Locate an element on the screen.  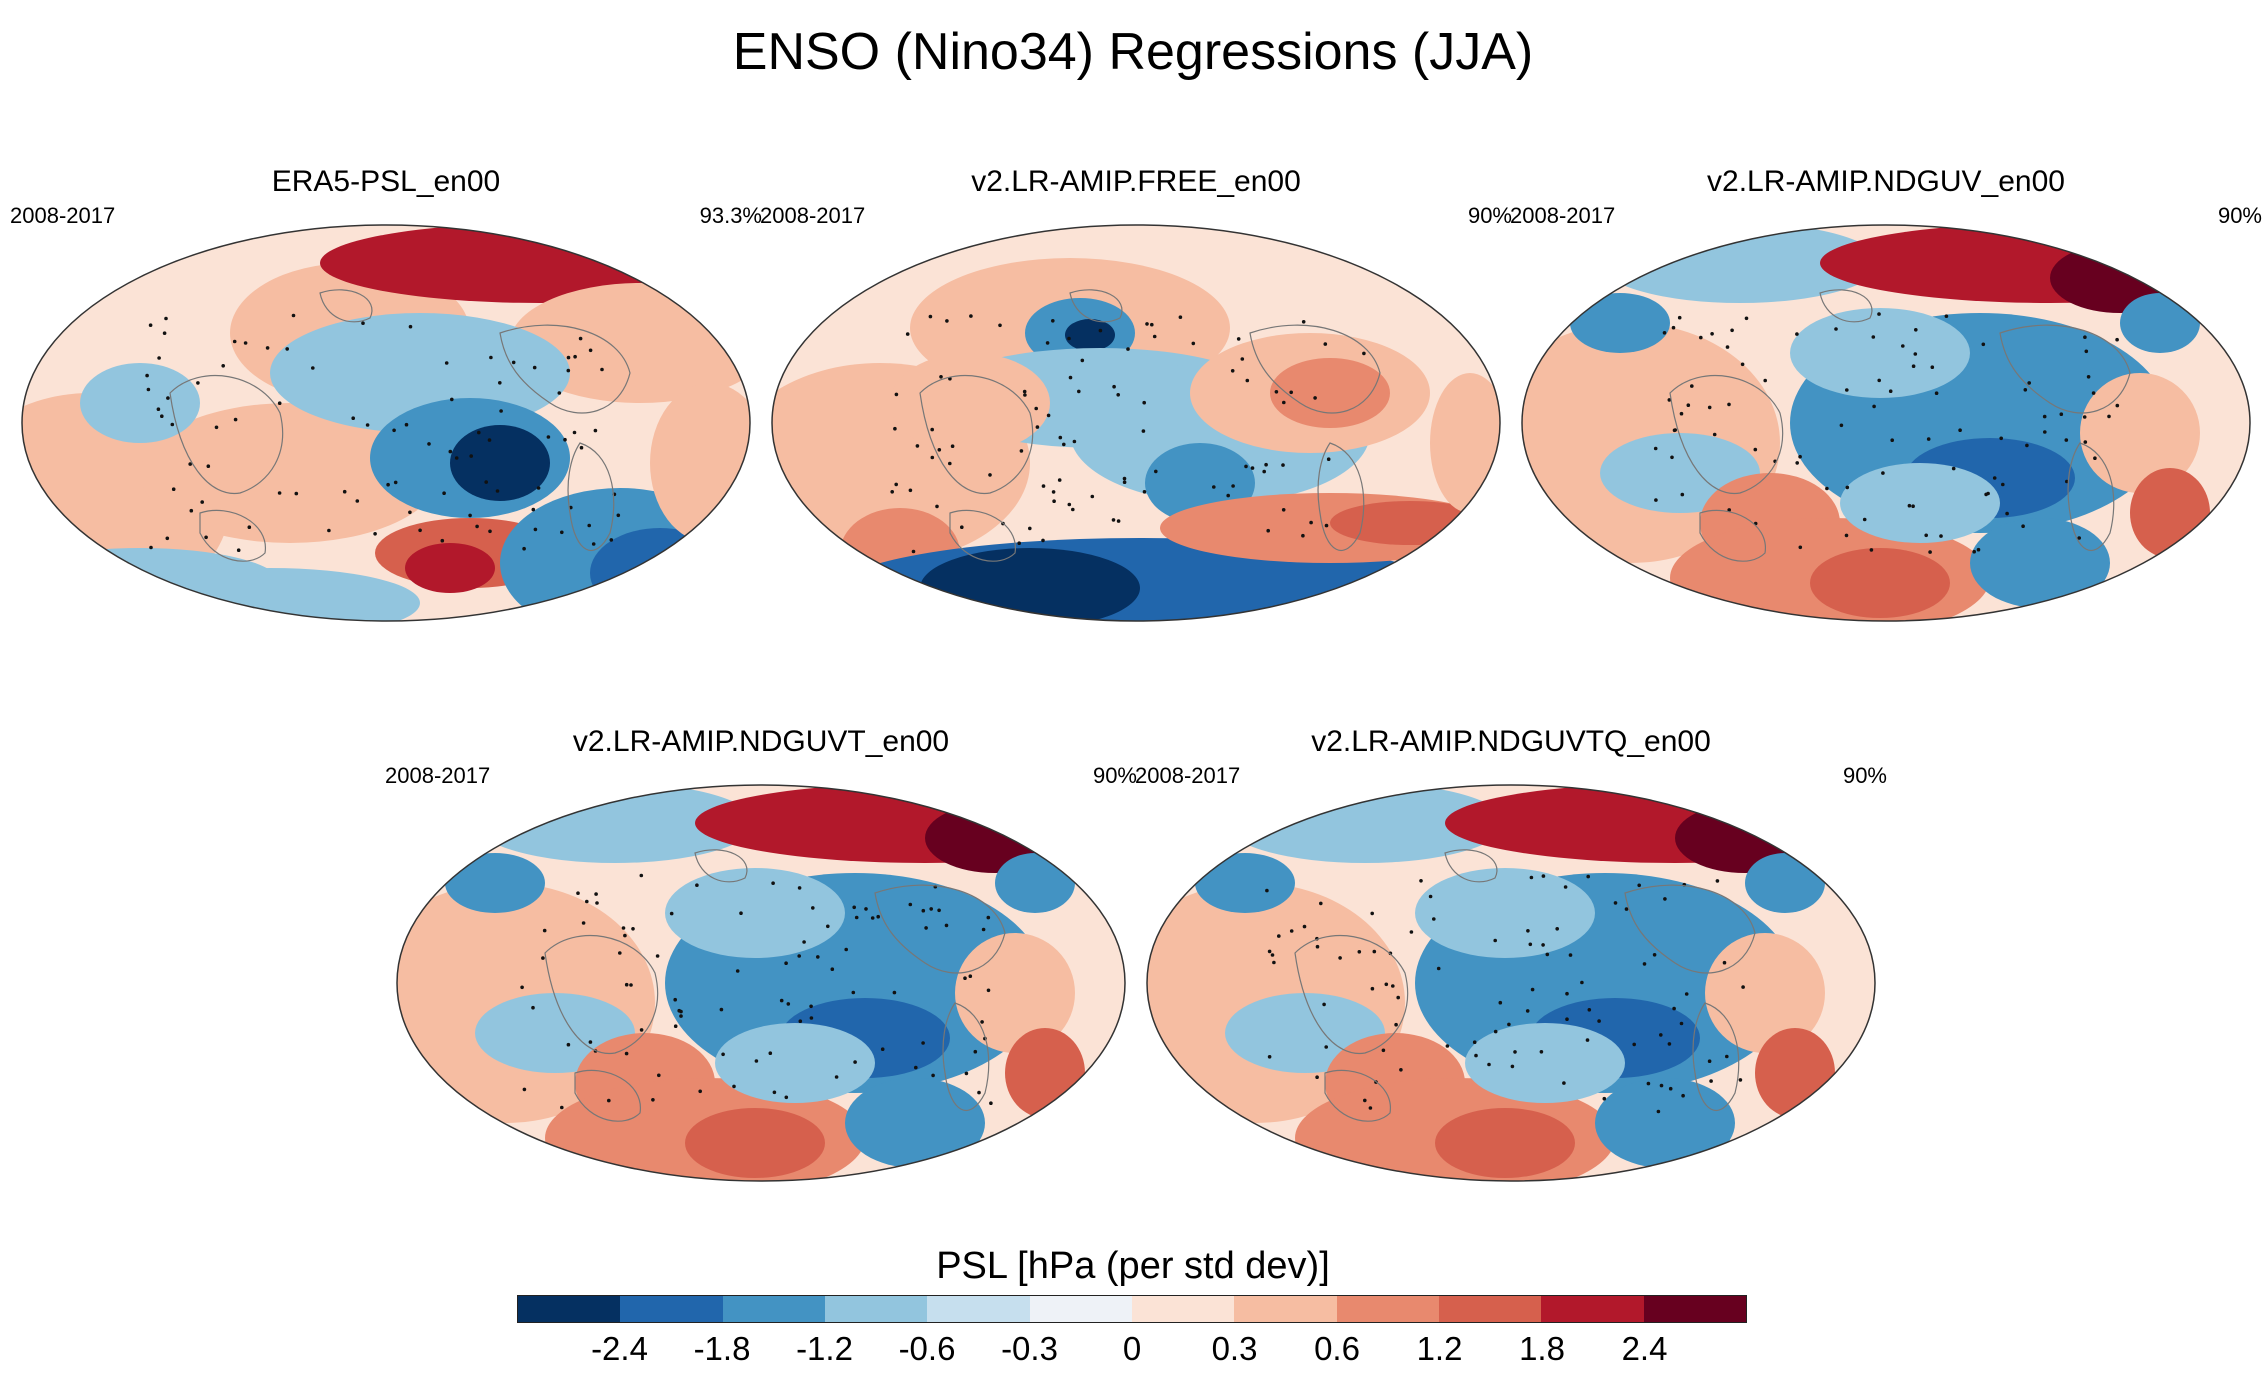
panel-title: v2.LR-AMIP.NDGUVT_en00 is located at coordinates (761, 741).